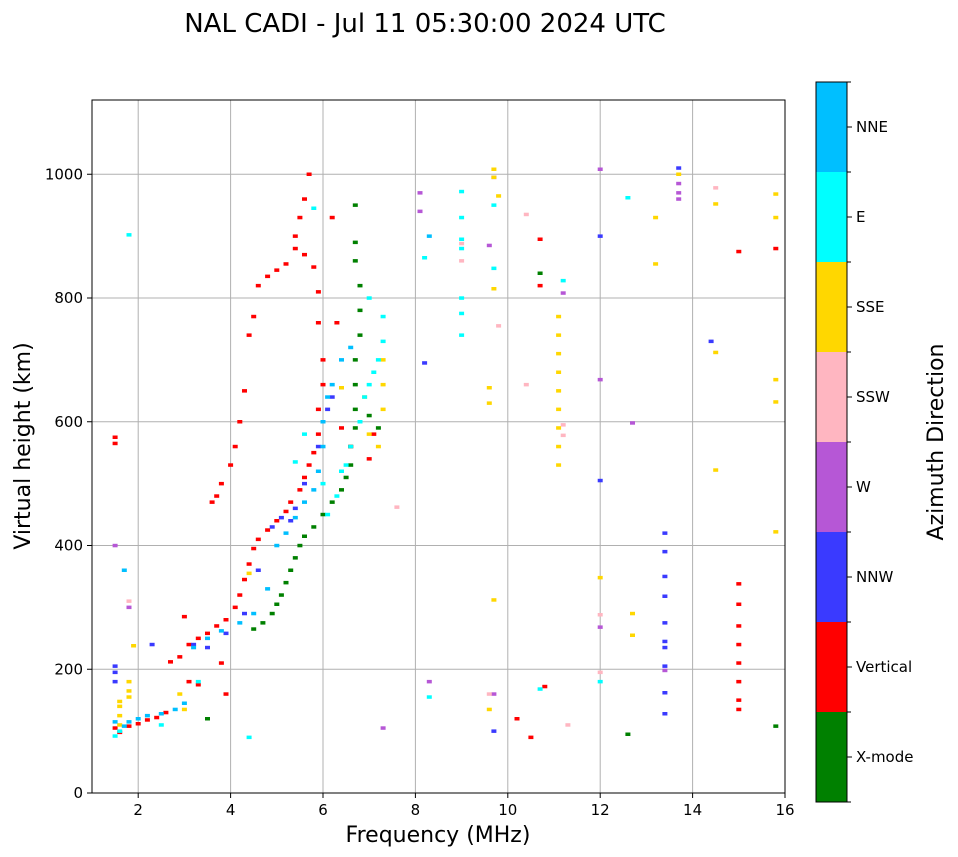 This screenshot has width=958, height=857. What do you see at coordinates (323, 810) in the screenshot?
I see `x-tick-label: 6` at bounding box center [323, 810].